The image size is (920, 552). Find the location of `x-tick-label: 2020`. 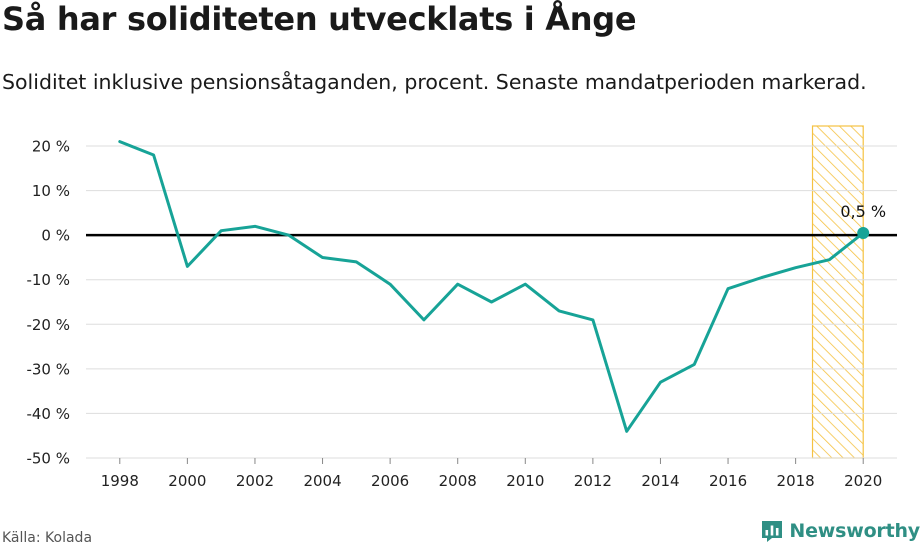

x-tick-label: 2020 is located at coordinates (863, 481).